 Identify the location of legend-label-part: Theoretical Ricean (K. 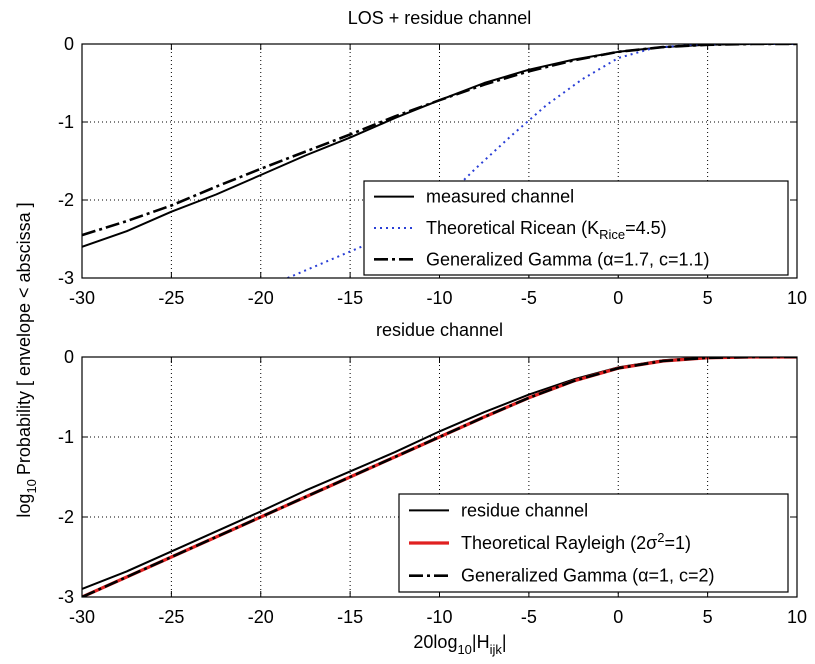
(512, 228).